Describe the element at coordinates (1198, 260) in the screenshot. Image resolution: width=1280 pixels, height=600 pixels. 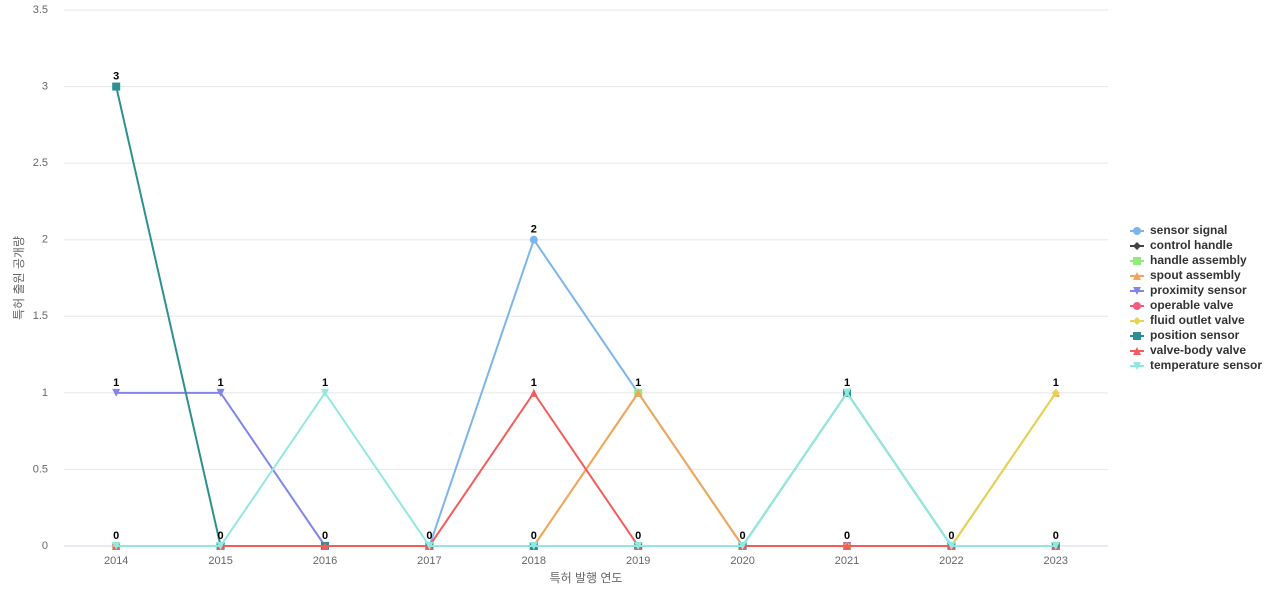
I see `legend-label: handle assembly` at that location.